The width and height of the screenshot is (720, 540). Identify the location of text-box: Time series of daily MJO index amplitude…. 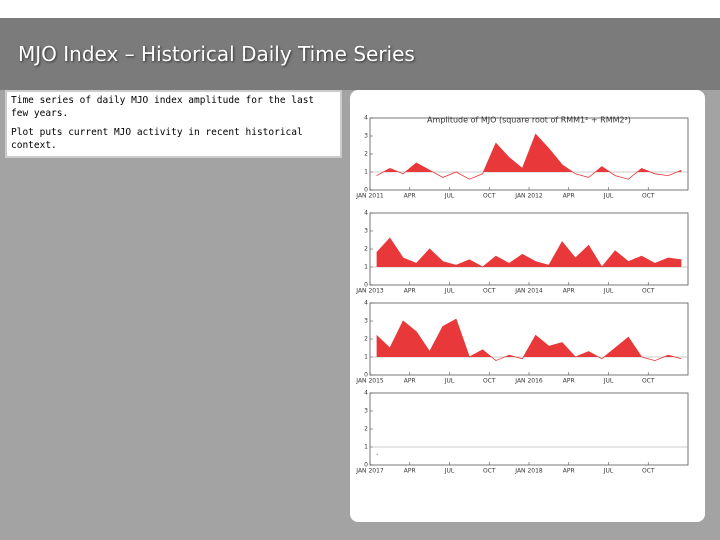
(173, 124).